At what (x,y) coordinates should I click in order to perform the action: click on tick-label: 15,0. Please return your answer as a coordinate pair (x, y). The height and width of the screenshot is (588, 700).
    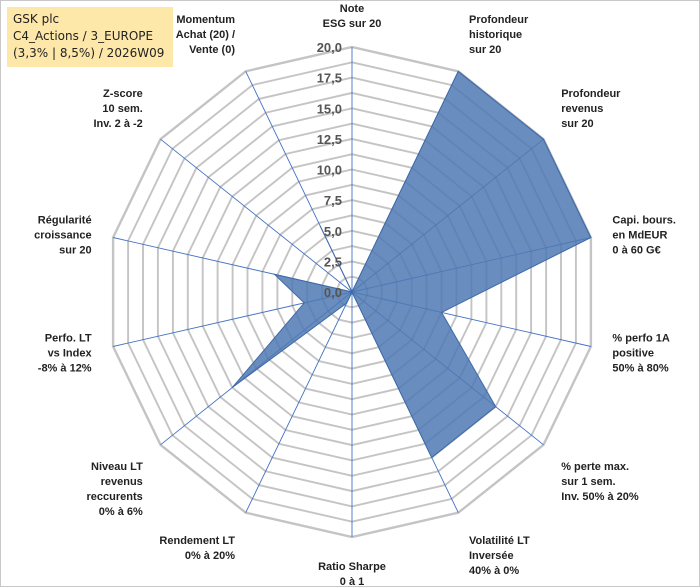
    Looking at the image, I should click on (329, 108).